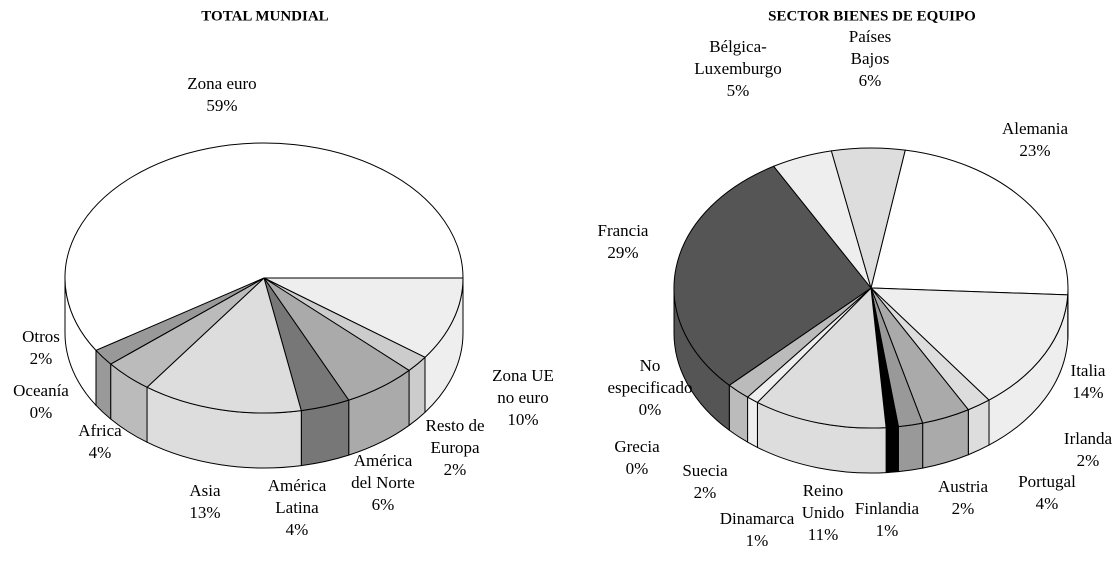  Describe the element at coordinates (454, 425) in the screenshot. I see `label-line: Resto de` at that location.